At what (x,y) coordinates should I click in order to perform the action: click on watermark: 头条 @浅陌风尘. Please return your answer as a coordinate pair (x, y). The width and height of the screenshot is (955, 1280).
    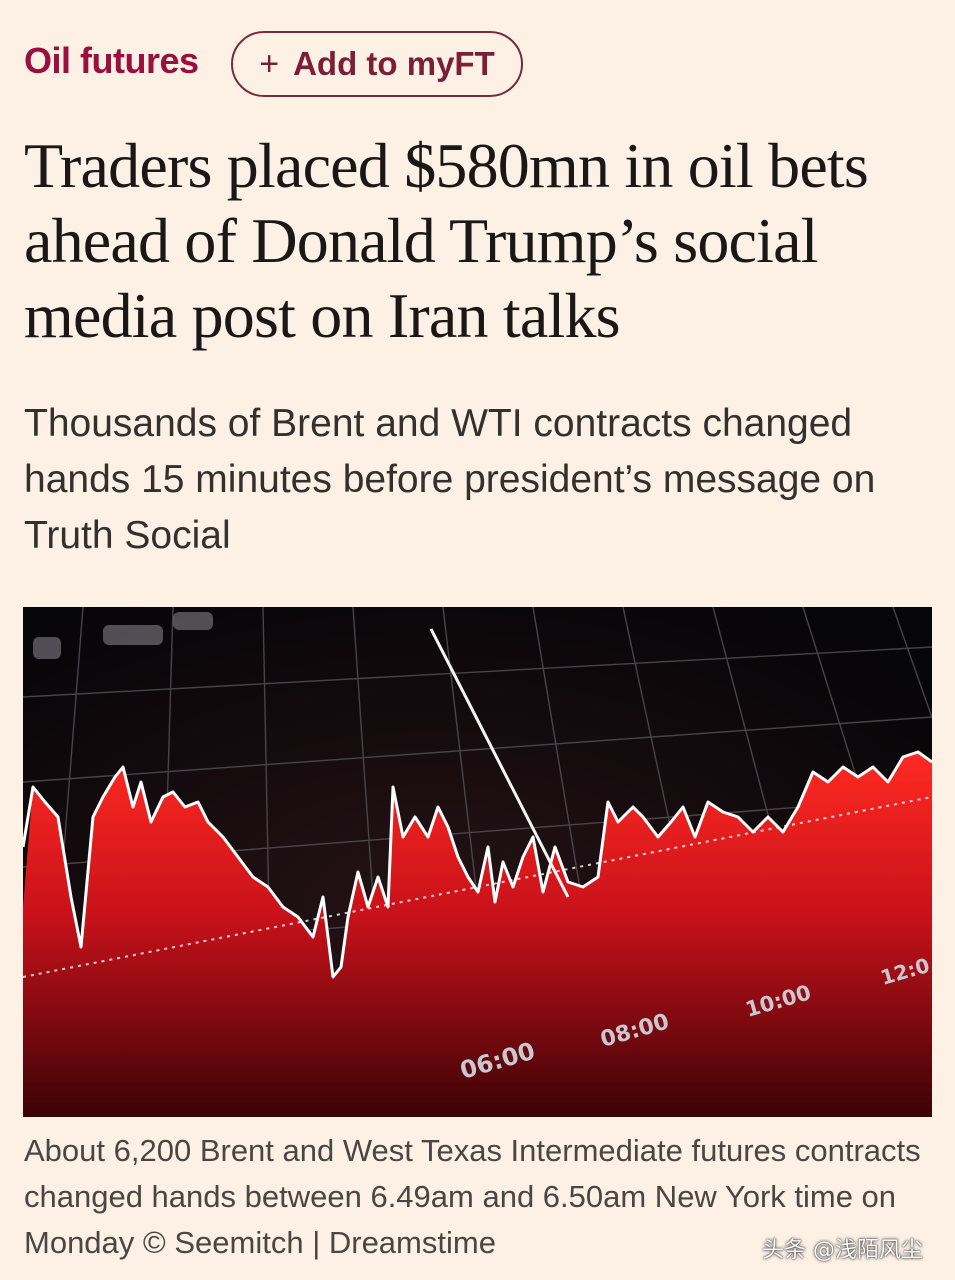
    Looking at the image, I should click on (842, 1250).